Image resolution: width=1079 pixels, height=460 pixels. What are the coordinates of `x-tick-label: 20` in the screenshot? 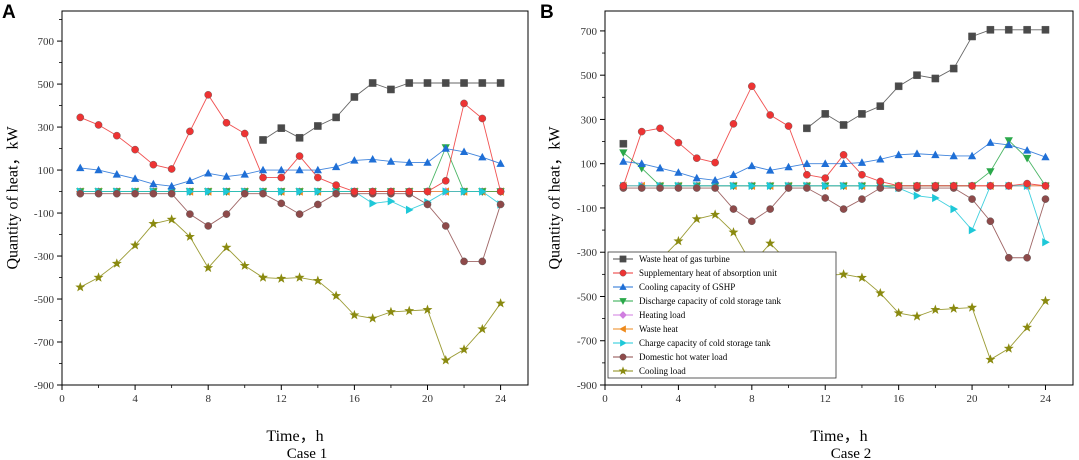 It's located at (428, 399).